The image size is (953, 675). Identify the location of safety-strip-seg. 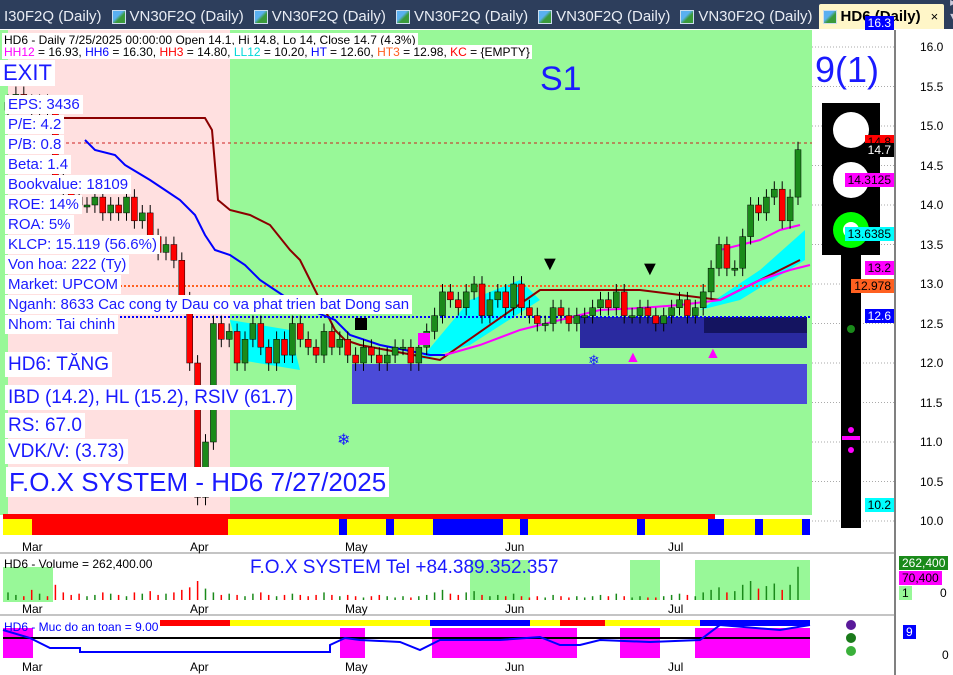
(480, 623).